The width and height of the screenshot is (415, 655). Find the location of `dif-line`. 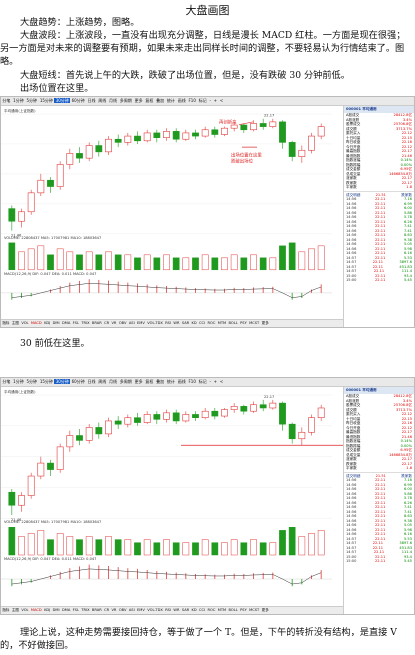

dif-line is located at coordinates (166, 290).